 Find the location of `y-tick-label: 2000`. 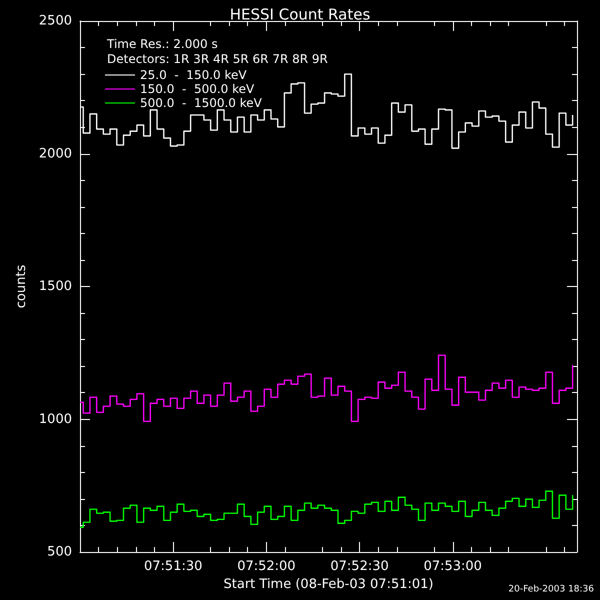

y-tick-label: 2000 is located at coordinates (55, 154).